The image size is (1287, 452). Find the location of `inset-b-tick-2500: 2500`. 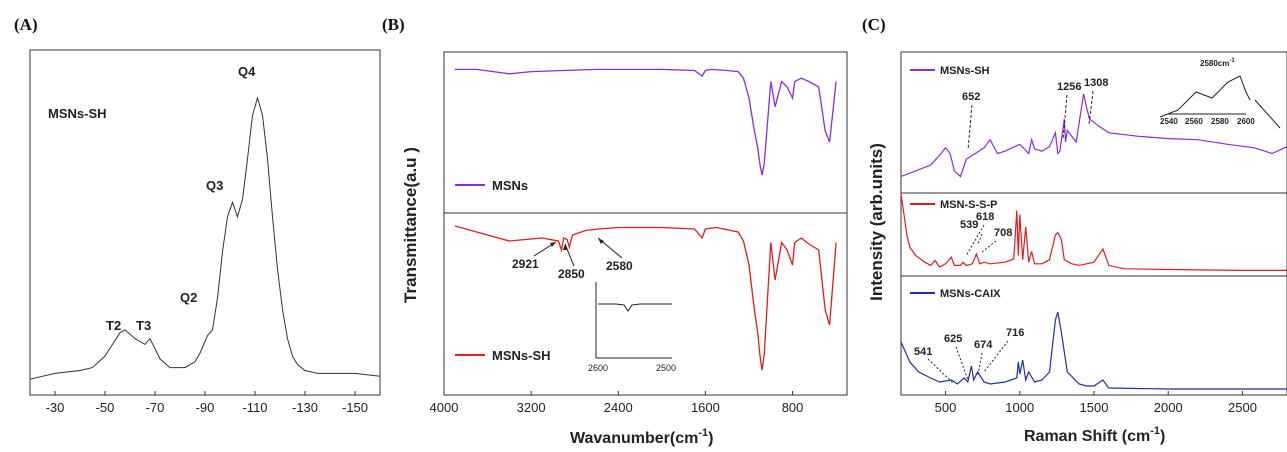

inset-b-tick-2500: 2500 is located at coordinates (666, 368).